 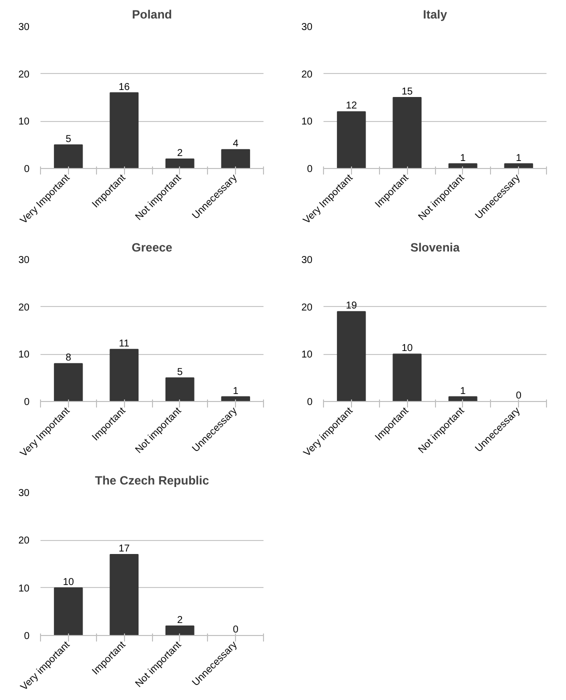 What do you see at coordinates (124, 87) in the screenshot?
I see `data-label: 16` at bounding box center [124, 87].